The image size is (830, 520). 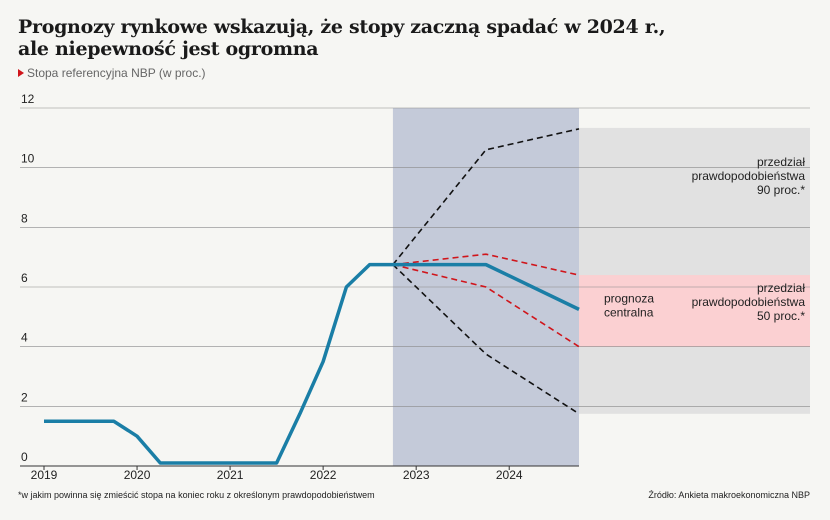 What do you see at coordinates (277, 474) in the screenshot?
I see `x-tick-labels: 2019 2020 2021 2022 2023 2024` at bounding box center [277, 474].